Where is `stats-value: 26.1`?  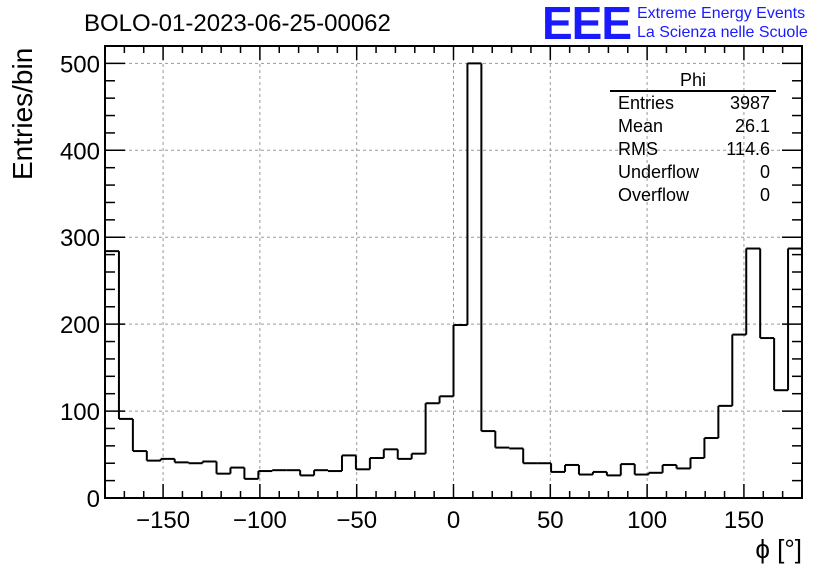
stats-value: 26.1 is located at coordinates (752, 126).